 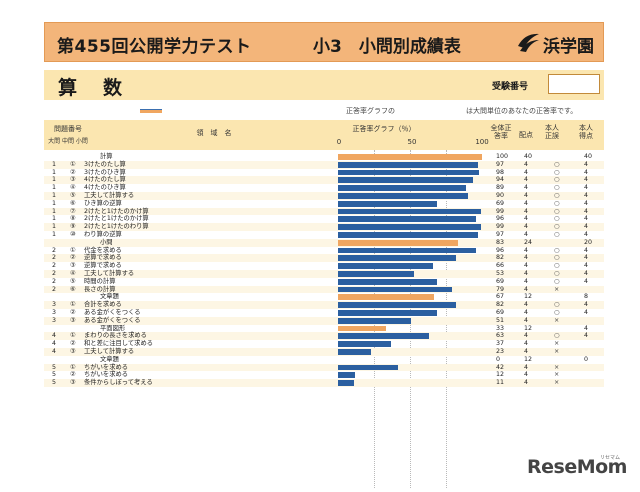 I want to click on row-area-name: 合計を求める, so click(x=103, y=305).